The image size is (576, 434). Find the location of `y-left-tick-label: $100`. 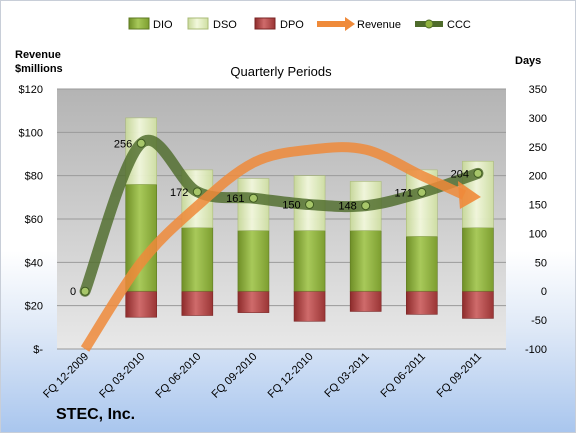

y-left-tick-label: $100 is located at coordinates (31, 133).